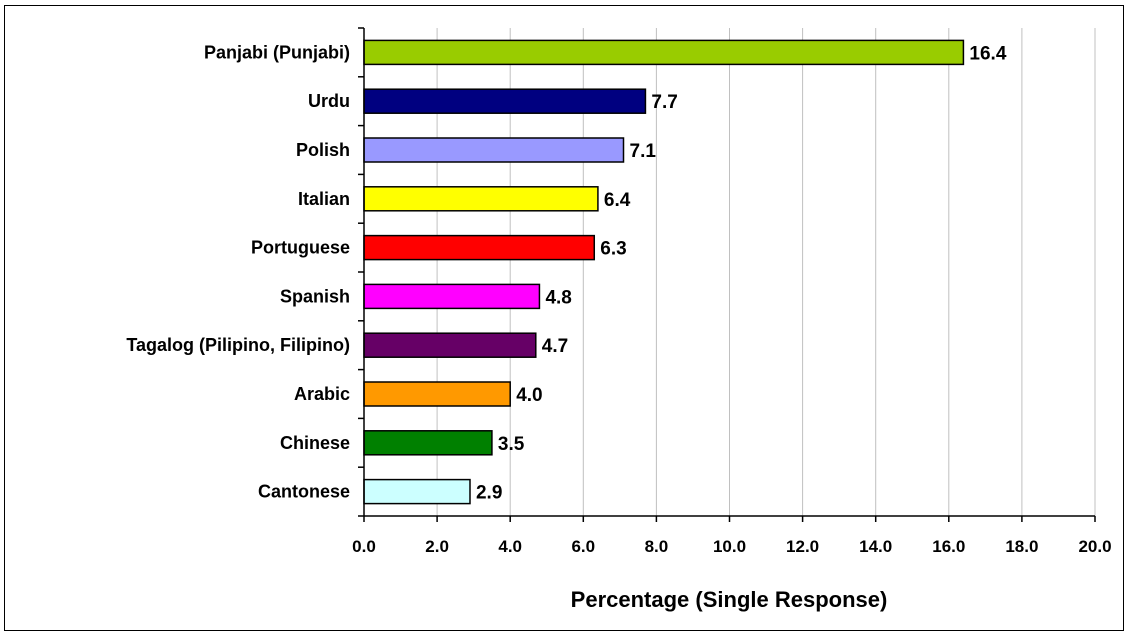 This screenshot has height=638, width=1128. I want to click on data-label: 4.7, so click(555, 346).